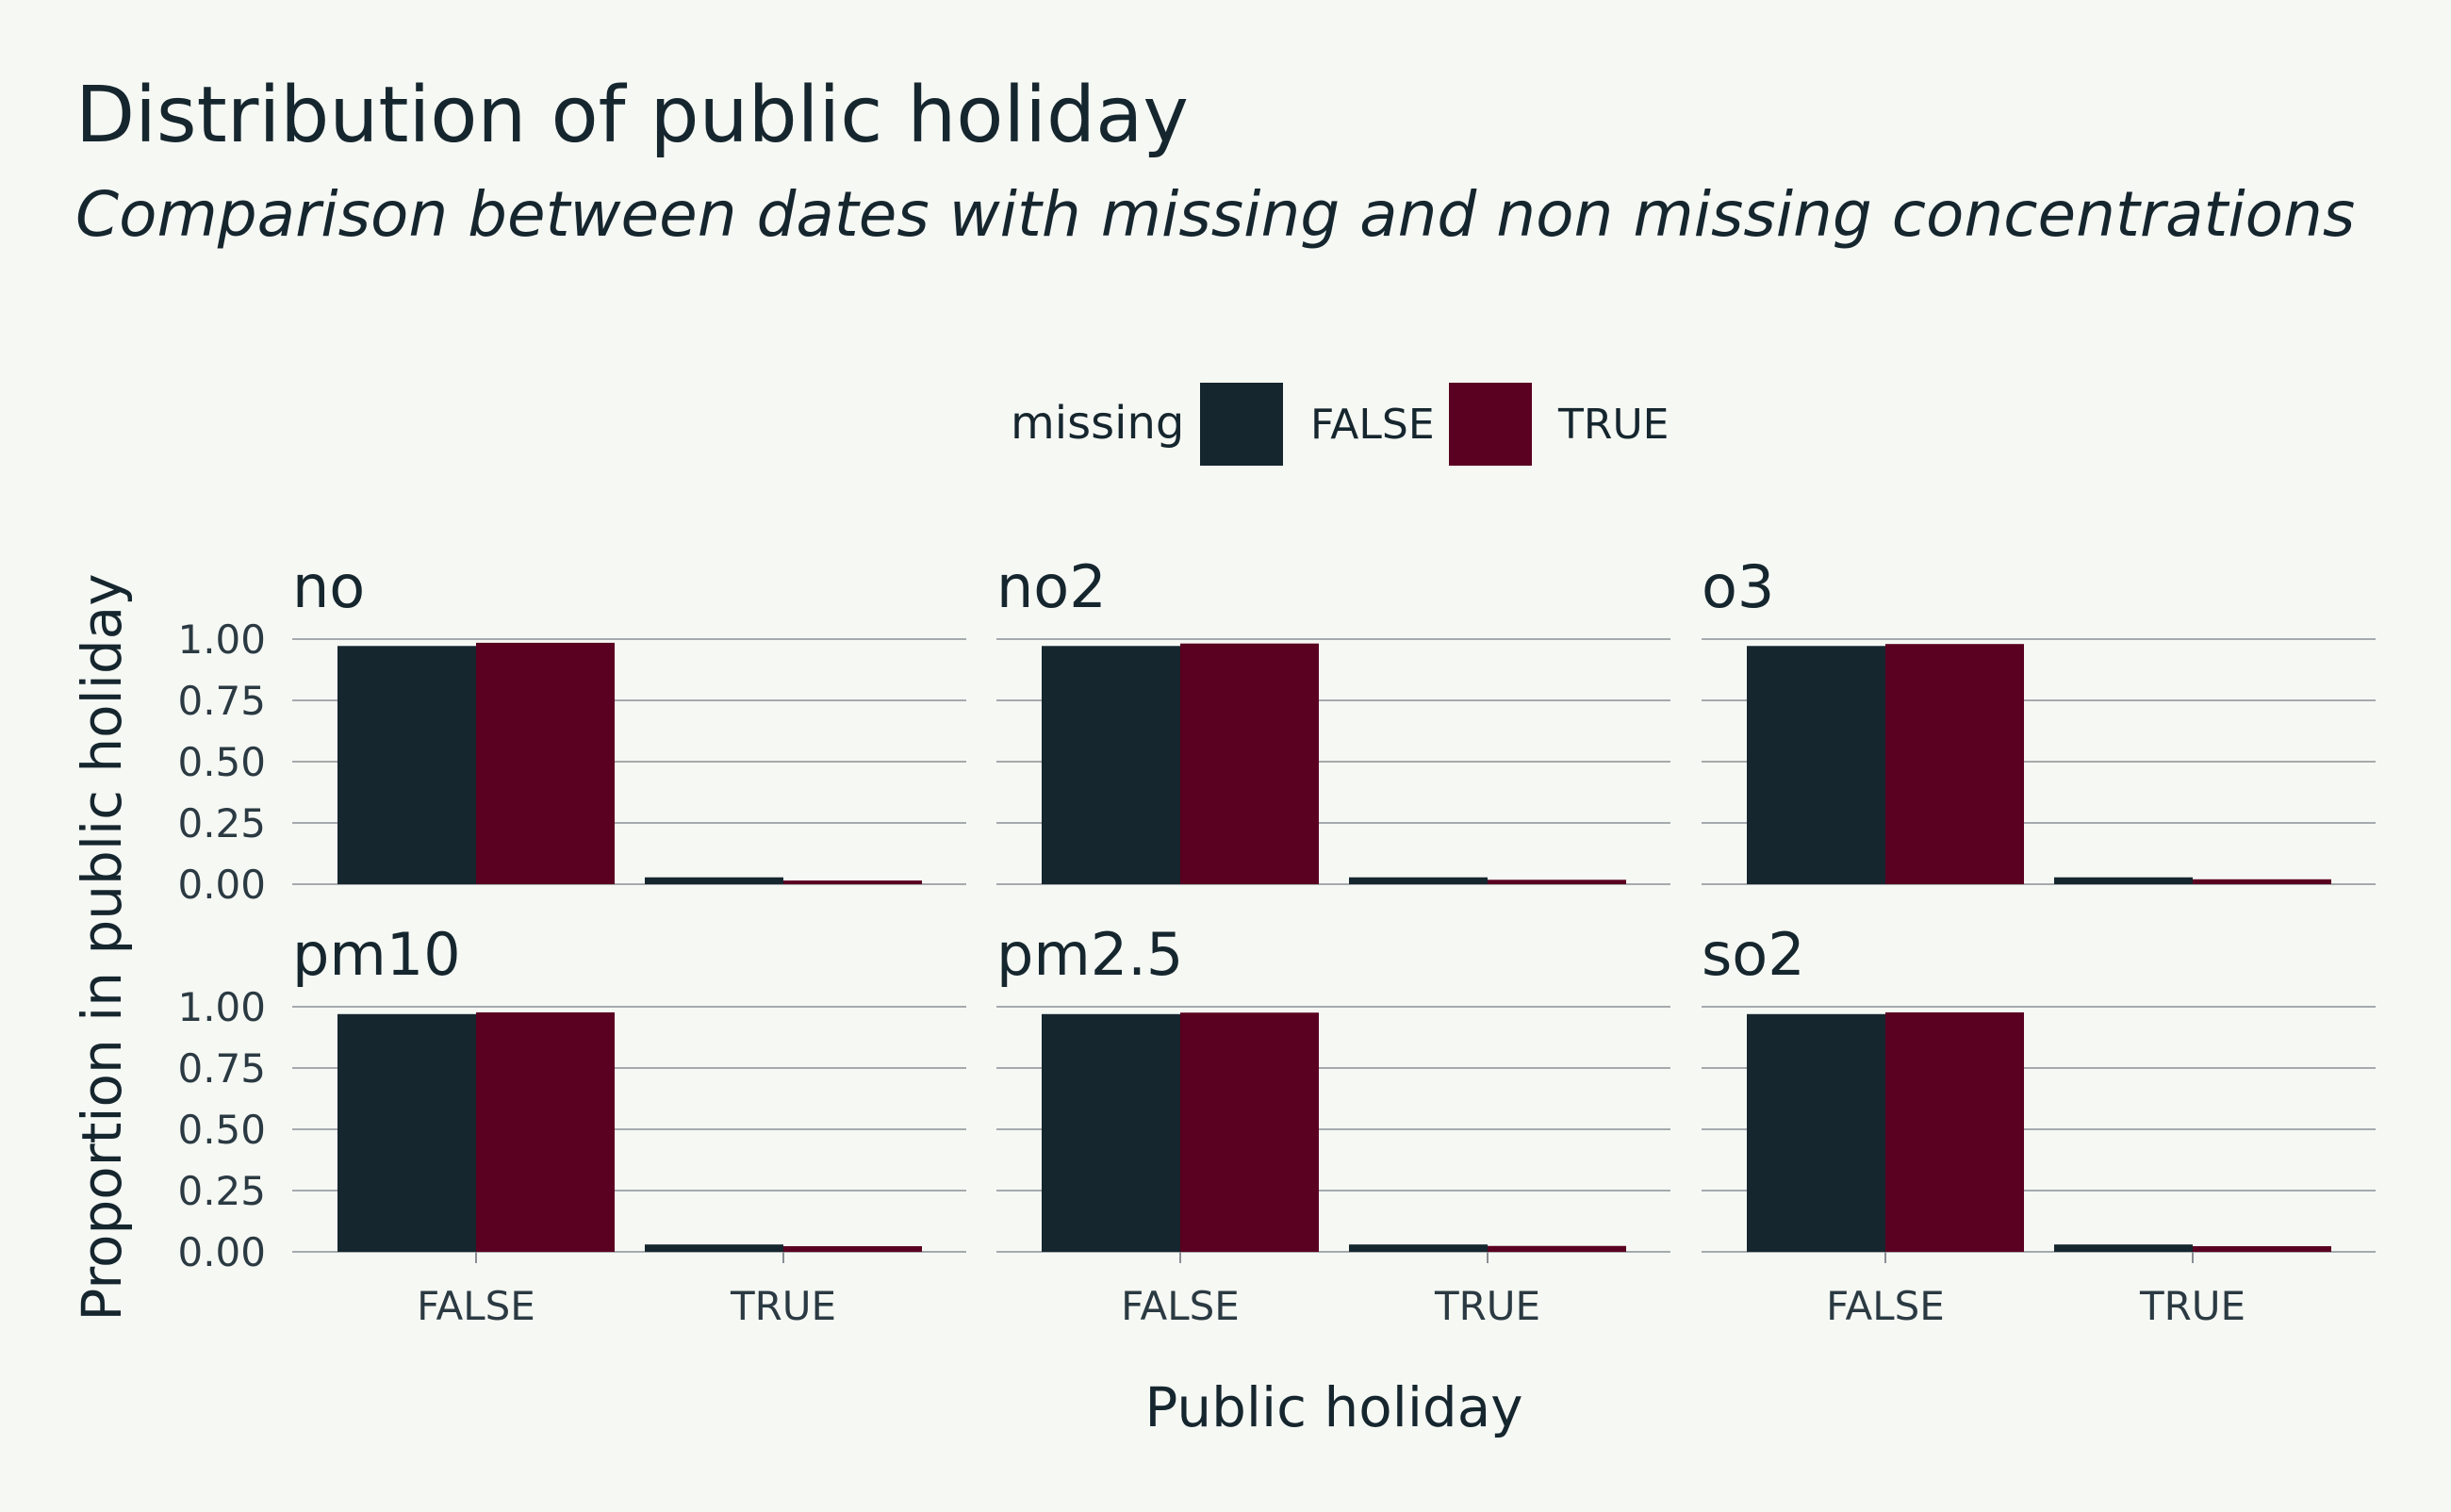 Image resolution: width=2451 pixels, height=1512 pixels. I want to click on bar-pm2.5-false-missing-false, so click(1111, 1133).